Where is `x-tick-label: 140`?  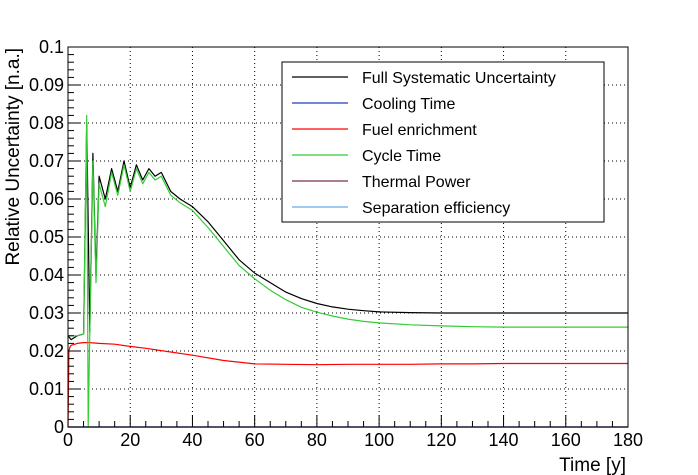
x-tick-label: 140 is located at coordinates (504, 440).